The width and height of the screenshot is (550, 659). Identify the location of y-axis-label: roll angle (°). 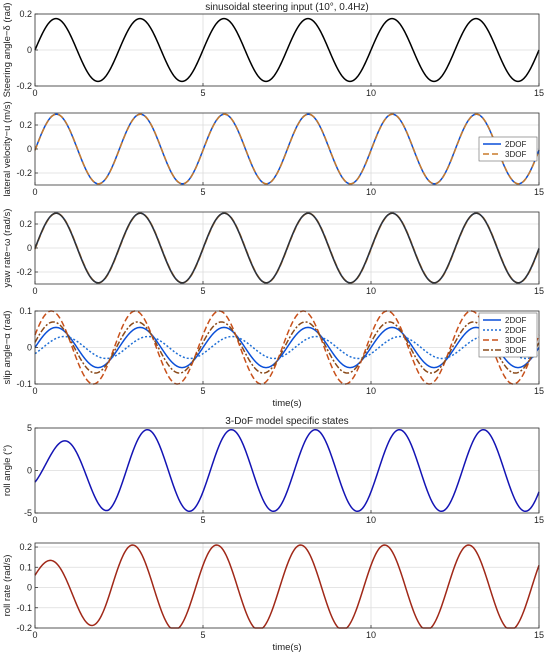
(7, 470).